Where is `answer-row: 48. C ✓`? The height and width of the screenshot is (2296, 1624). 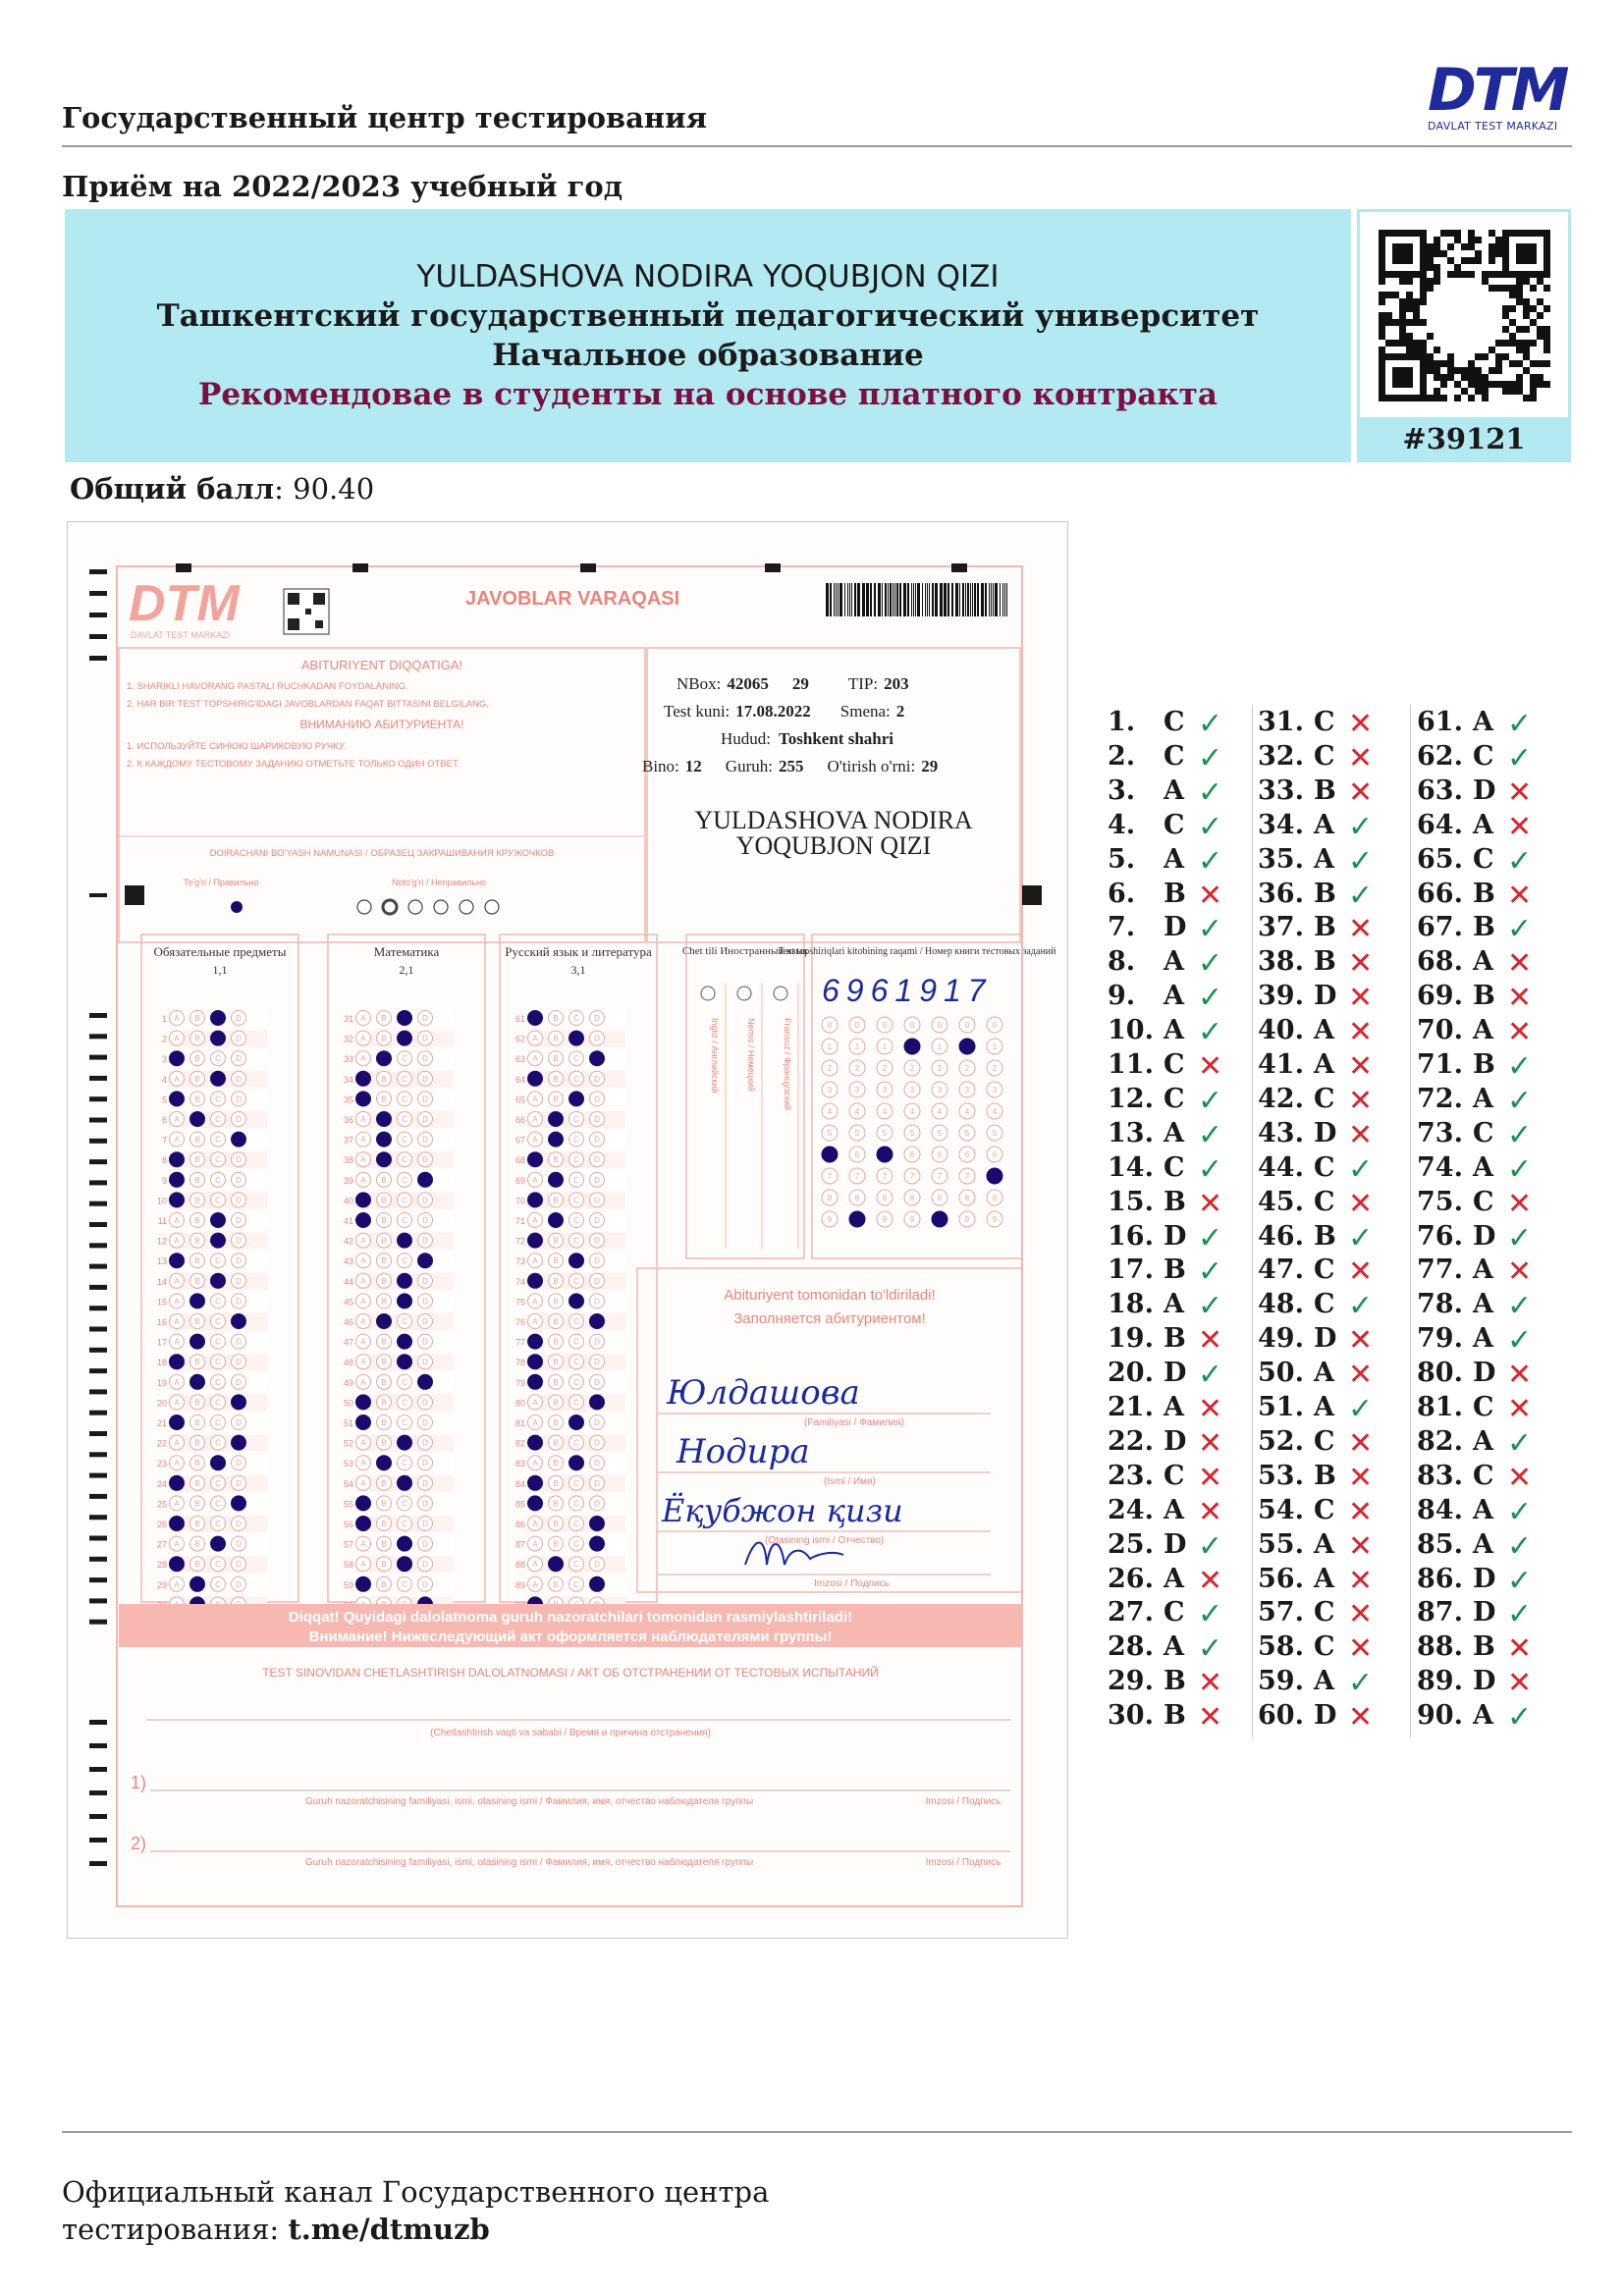 answer-row: 48. C ✓ is located at coordinates (1331, 1306).